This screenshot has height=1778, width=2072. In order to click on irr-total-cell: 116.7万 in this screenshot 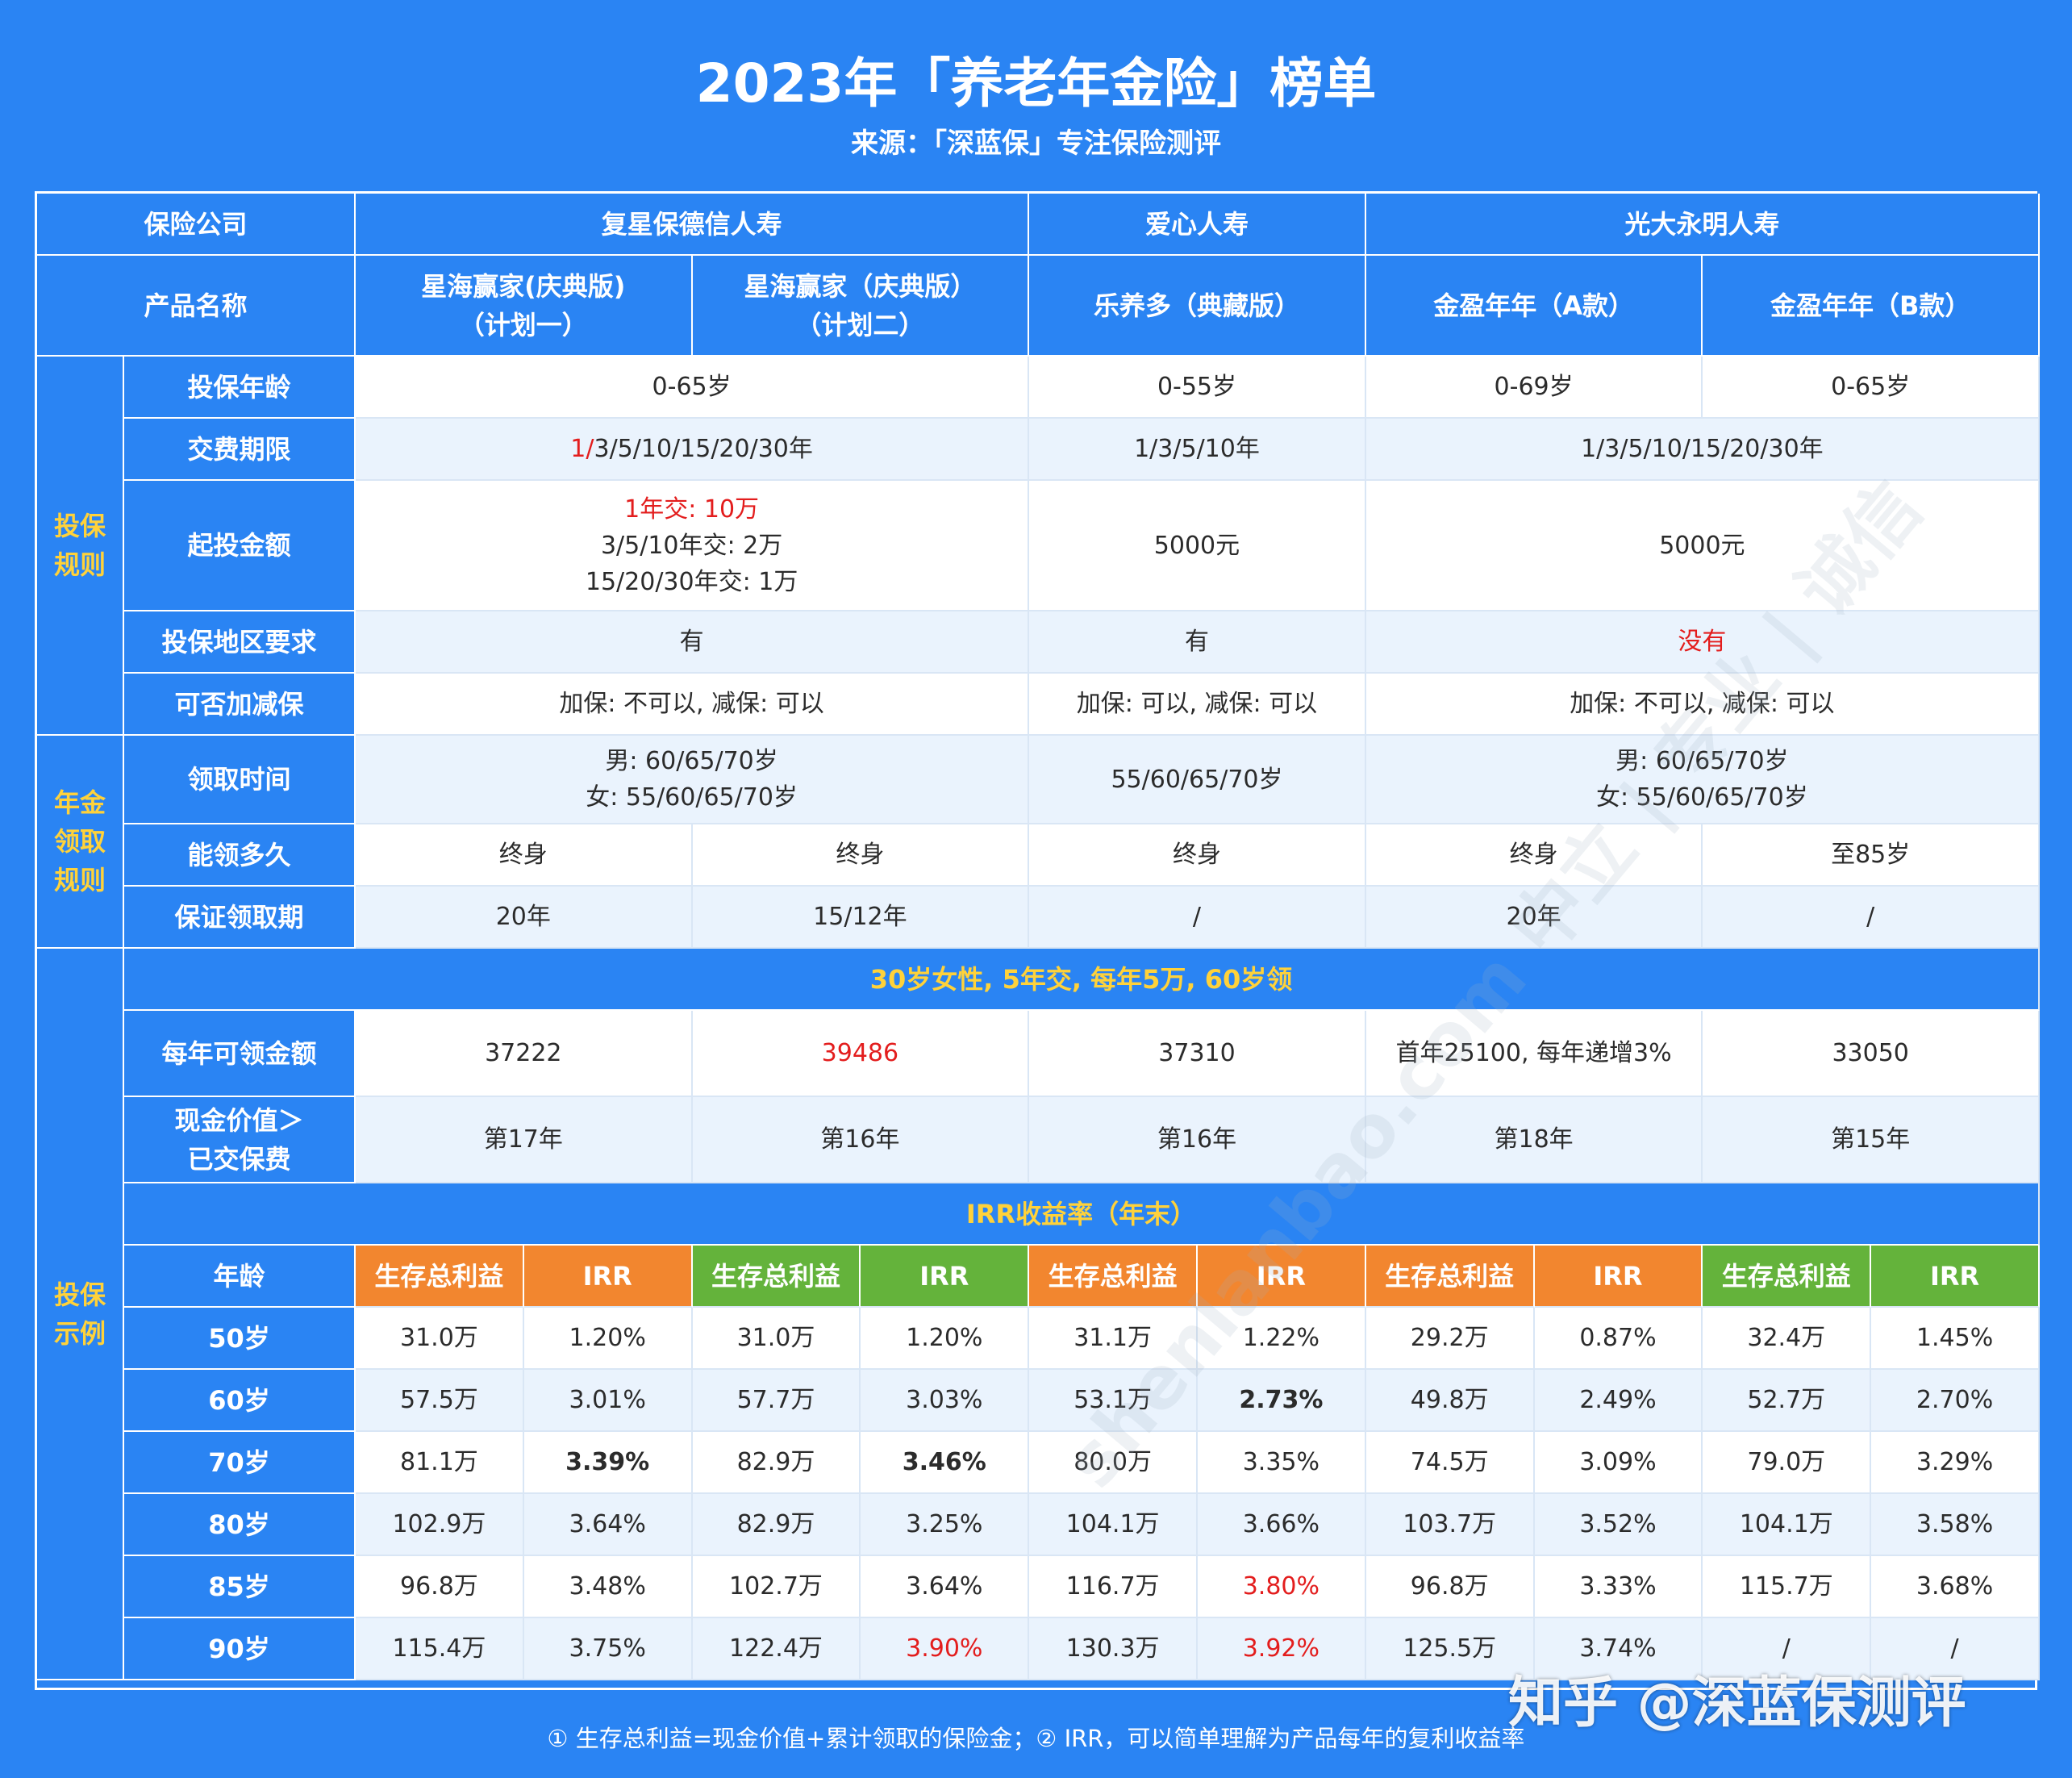, I will do `click(1113, 1587)`.